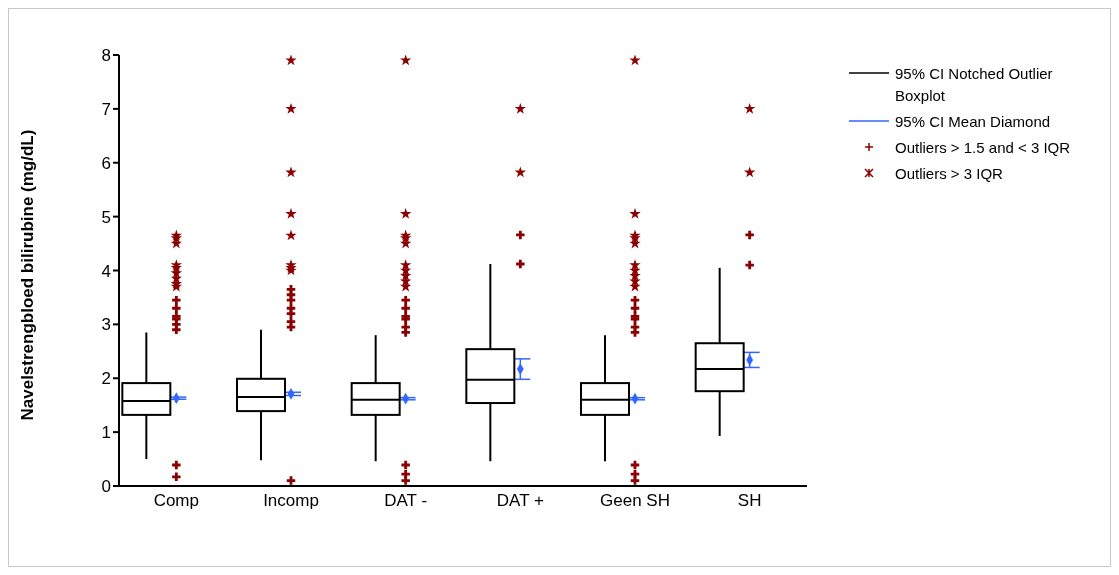 This screenshot has width=1119, height=575. I want to click on y-tick-label: 8, so click(106, 56).